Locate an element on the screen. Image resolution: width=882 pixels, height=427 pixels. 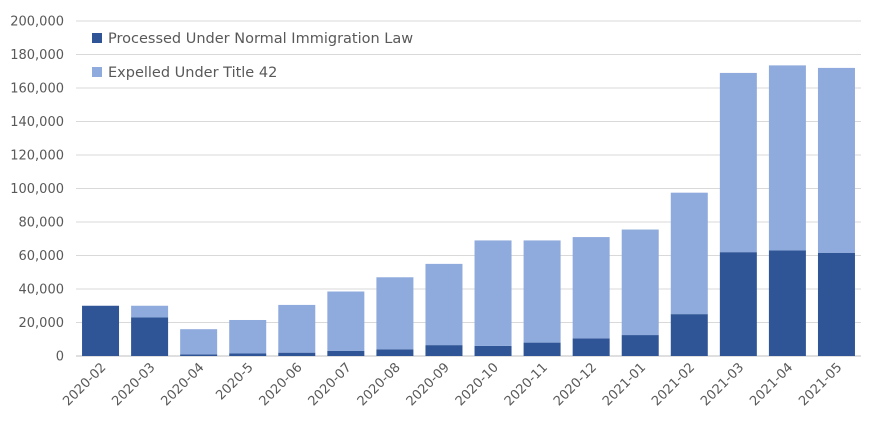
y-tick-label: 140,000 is located at coordinates (37, 122).